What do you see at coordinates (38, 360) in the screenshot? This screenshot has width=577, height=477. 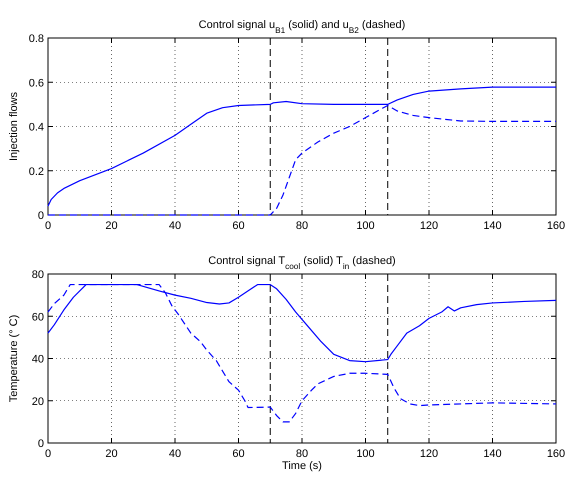 I see `y-tick-label: 40` at bounding box center [38, 360].